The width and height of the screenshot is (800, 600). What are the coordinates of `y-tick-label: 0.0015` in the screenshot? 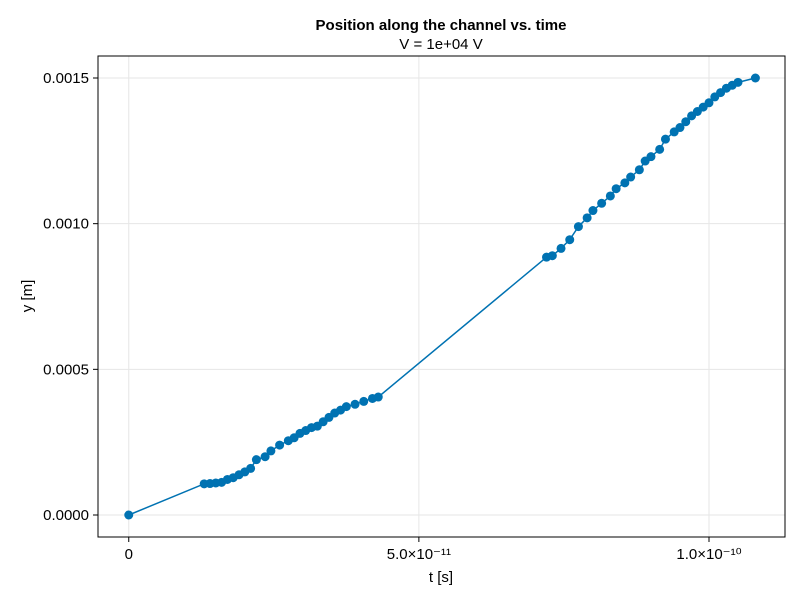 It's located at (66, 78).